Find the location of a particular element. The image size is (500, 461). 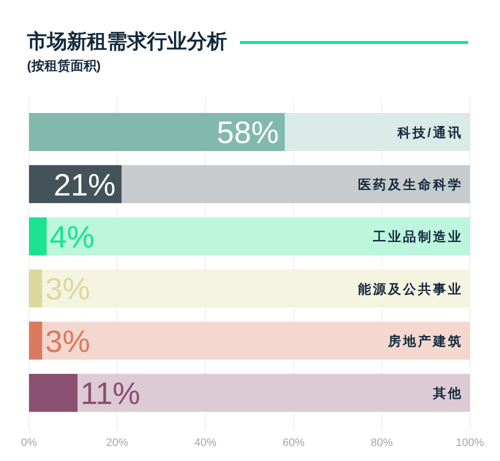

data-label: 58% is located at coordinates (247, 132).